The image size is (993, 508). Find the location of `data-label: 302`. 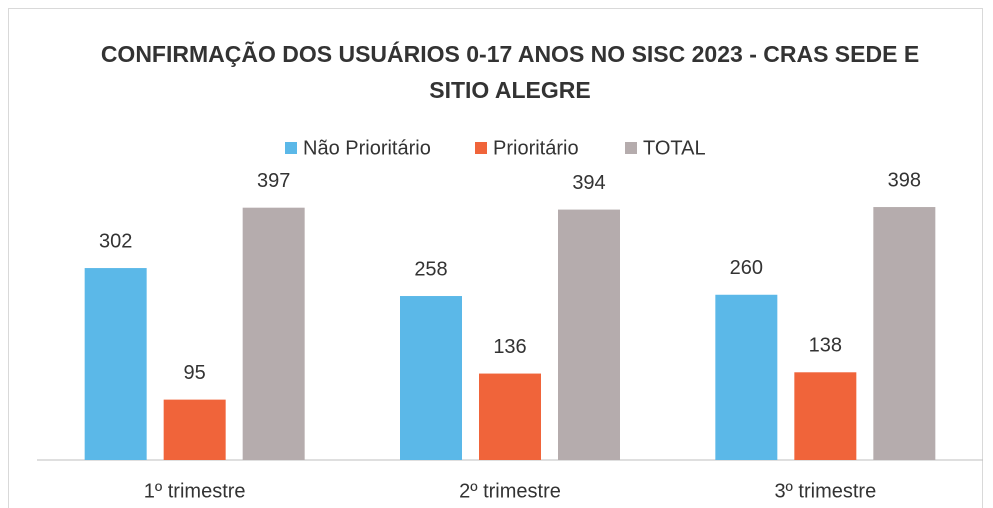

data-label: 302 is located at coordinates (115, 241).